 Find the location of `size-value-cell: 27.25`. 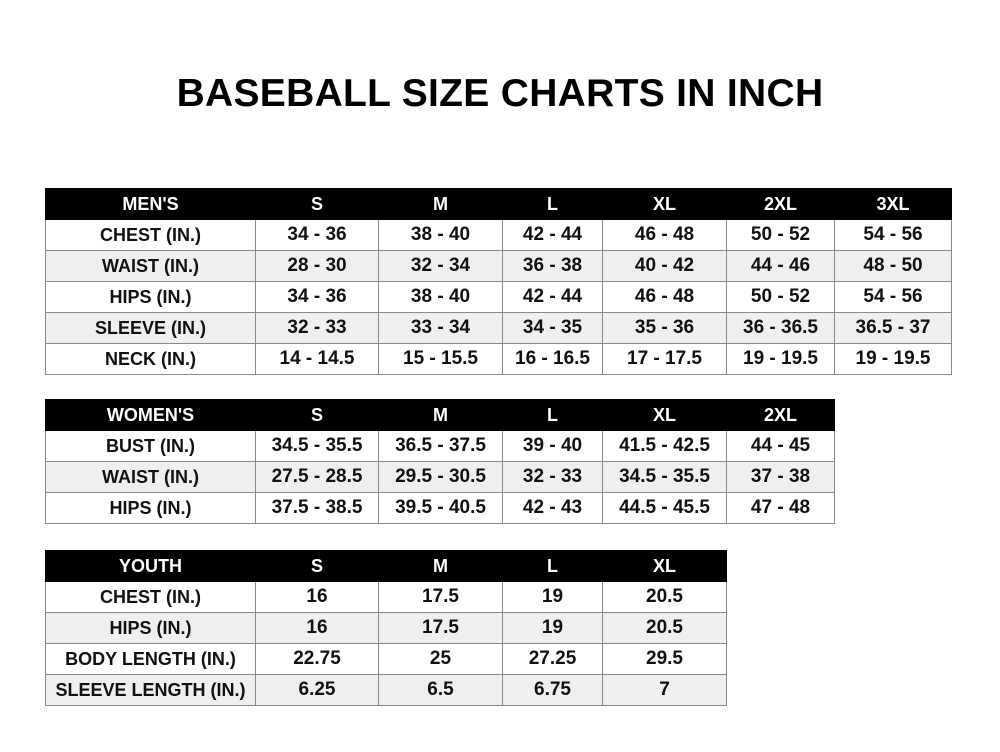

size-value-cell: 27.25 is located at coordinates (552, 659).